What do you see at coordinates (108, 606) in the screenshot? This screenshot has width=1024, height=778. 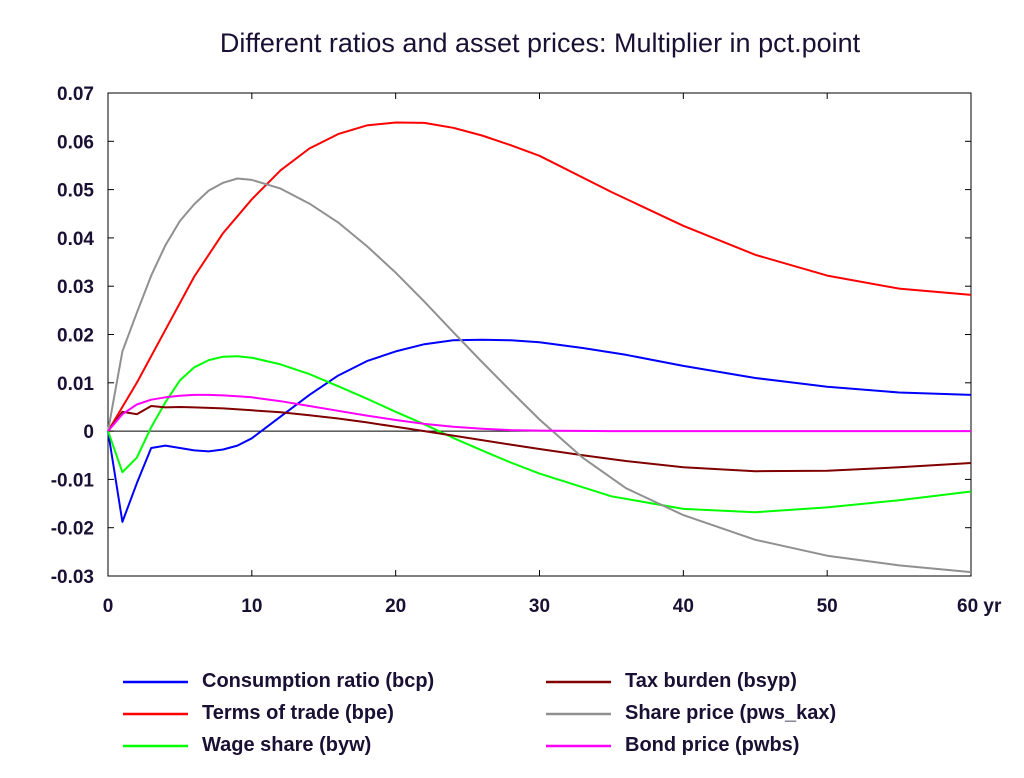 I see `x-tick-label: 0` at bounding box center [108, 606].